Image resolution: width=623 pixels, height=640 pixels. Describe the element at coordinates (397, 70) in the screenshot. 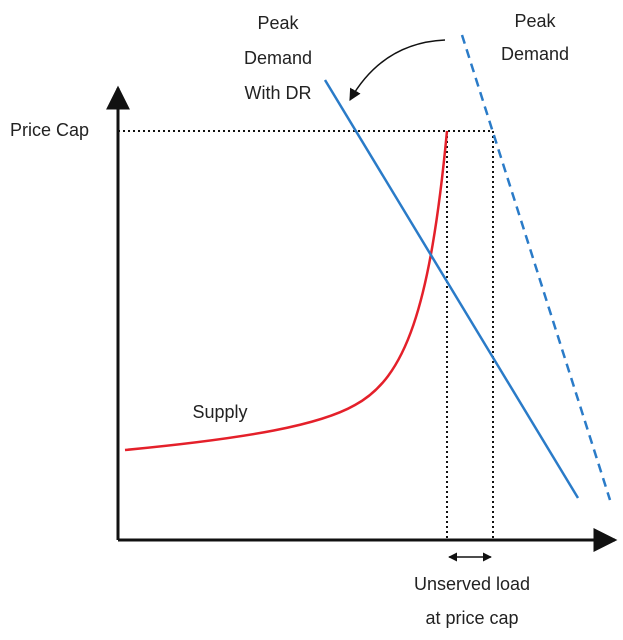

I see `shift-arrow` at that location.